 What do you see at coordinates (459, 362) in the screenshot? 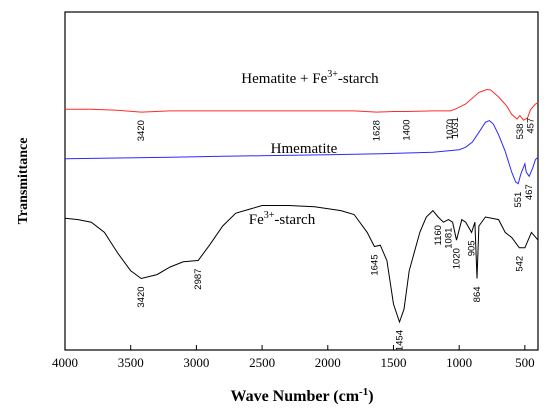
I see `x-tick-label: 1000` at bounding box center [459, 362].